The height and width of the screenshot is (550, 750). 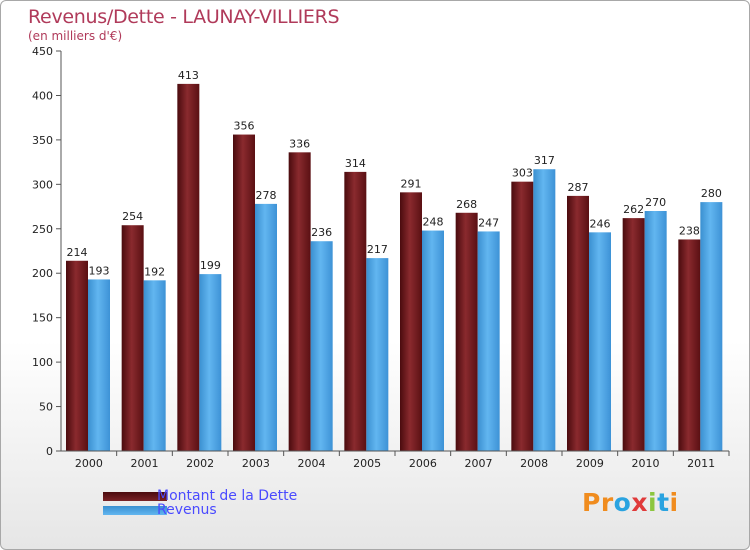 I want to click on data-label-revenus: 248, so click(x=433, y=222).